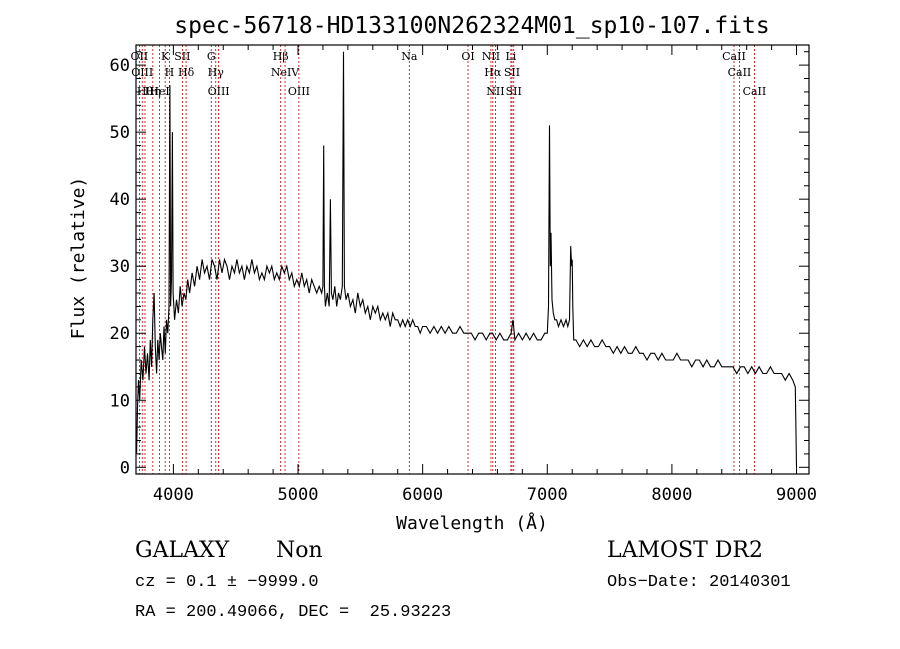  I want to click on x-tick-label-1: 5000, so click(298, 495).